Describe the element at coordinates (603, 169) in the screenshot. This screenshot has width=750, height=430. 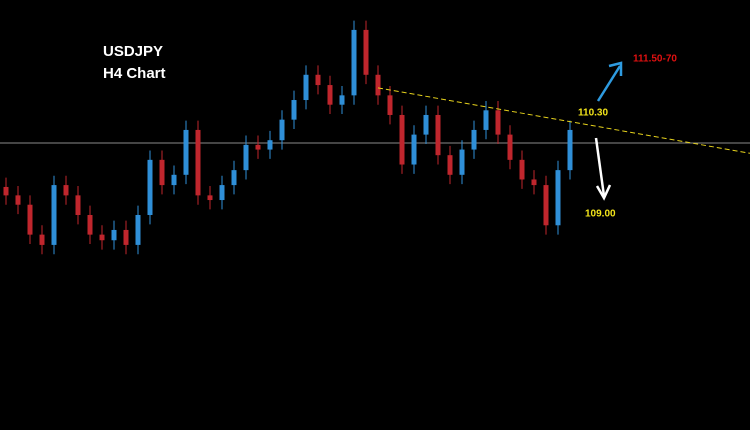
I see `down-arrow` at that location.